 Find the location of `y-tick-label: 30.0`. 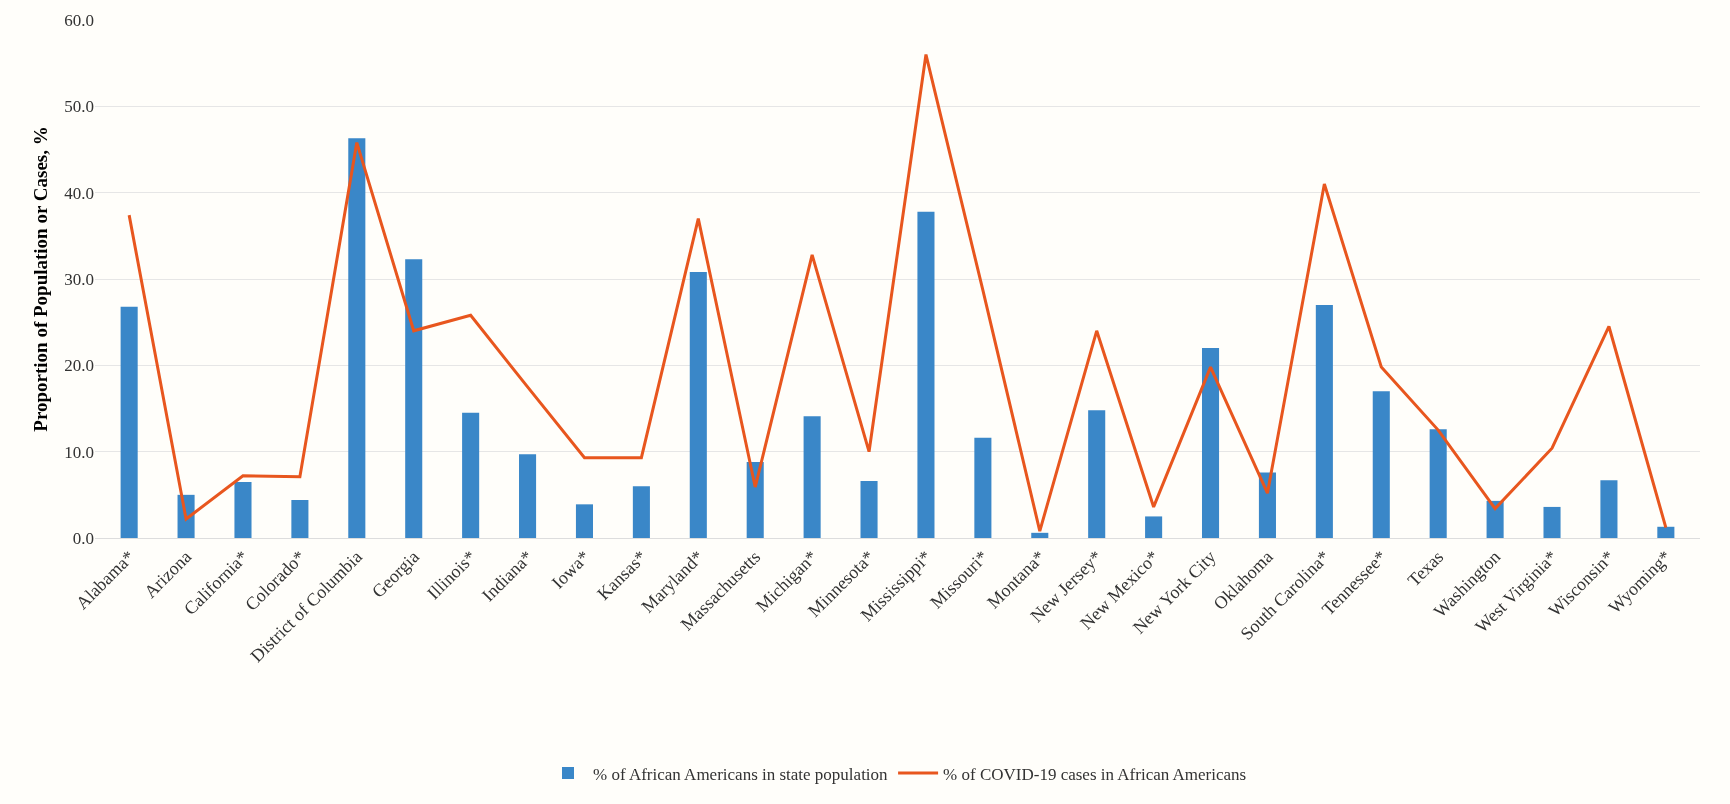

y-tick-label: 30.0 is located at coordinates (79, 279).